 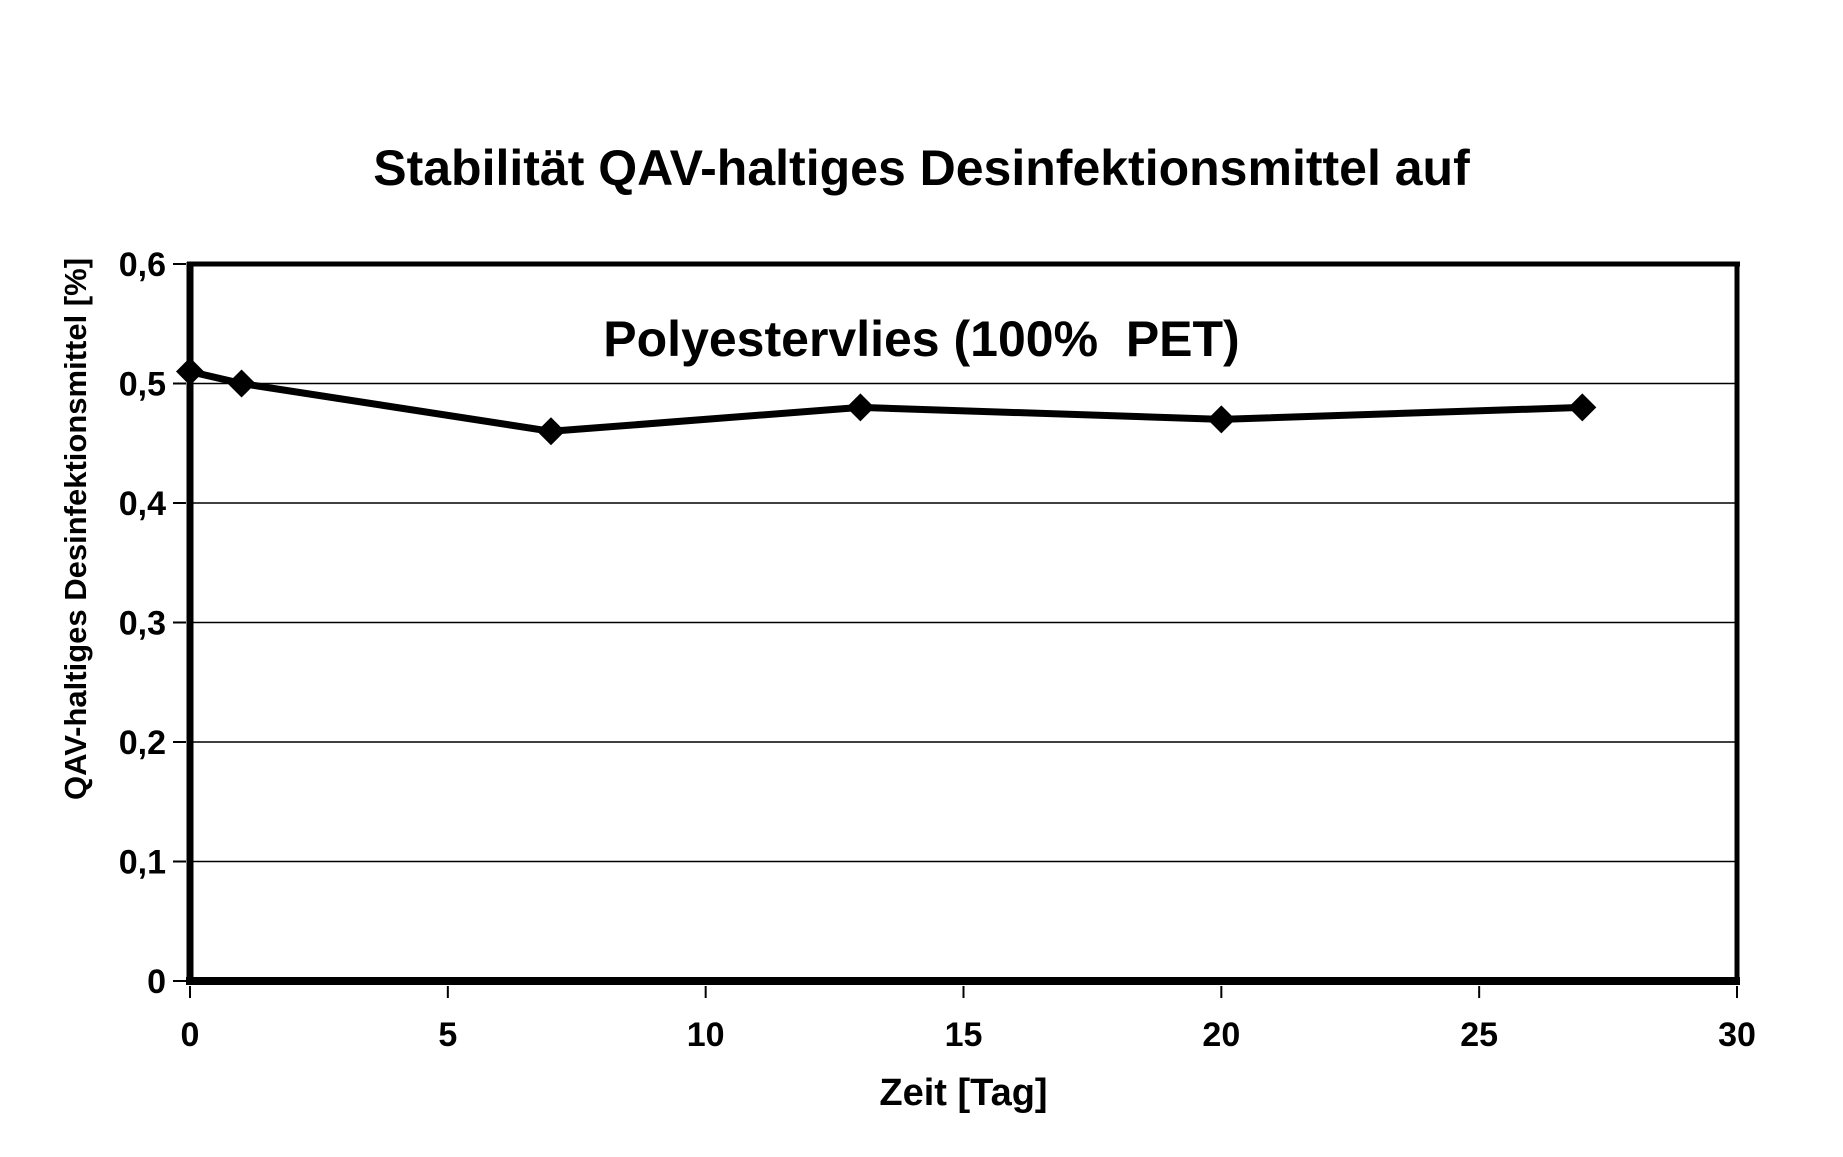 I want to click on chart-title-line-2: Polyestervlies (100% PET), so click(x=921, y=339).